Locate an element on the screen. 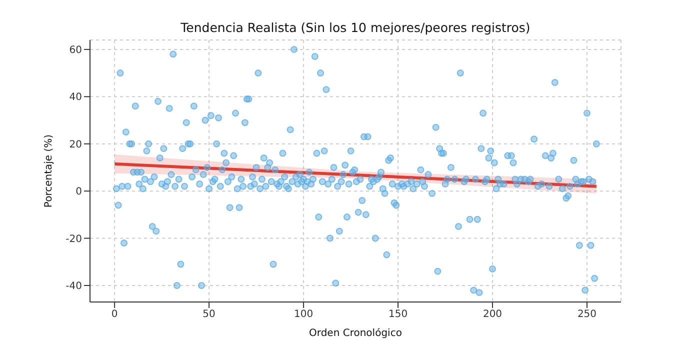  y-tick-label: 20 is located at coordinates (75, 144).